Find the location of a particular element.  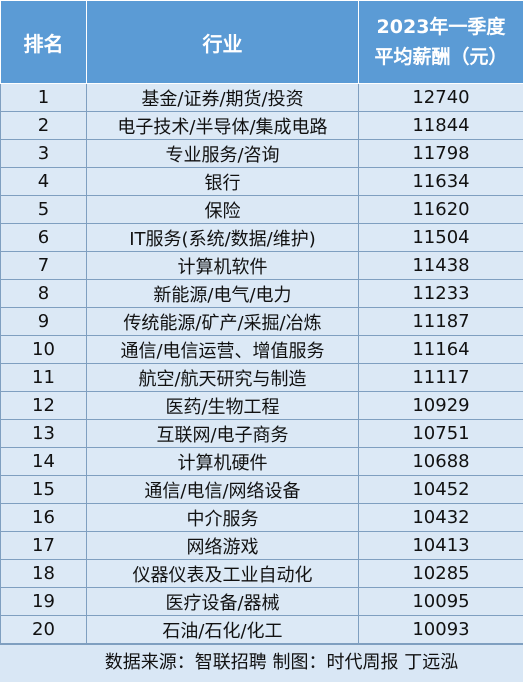

rank-cell: 14 is located at coordinates (44, 462).